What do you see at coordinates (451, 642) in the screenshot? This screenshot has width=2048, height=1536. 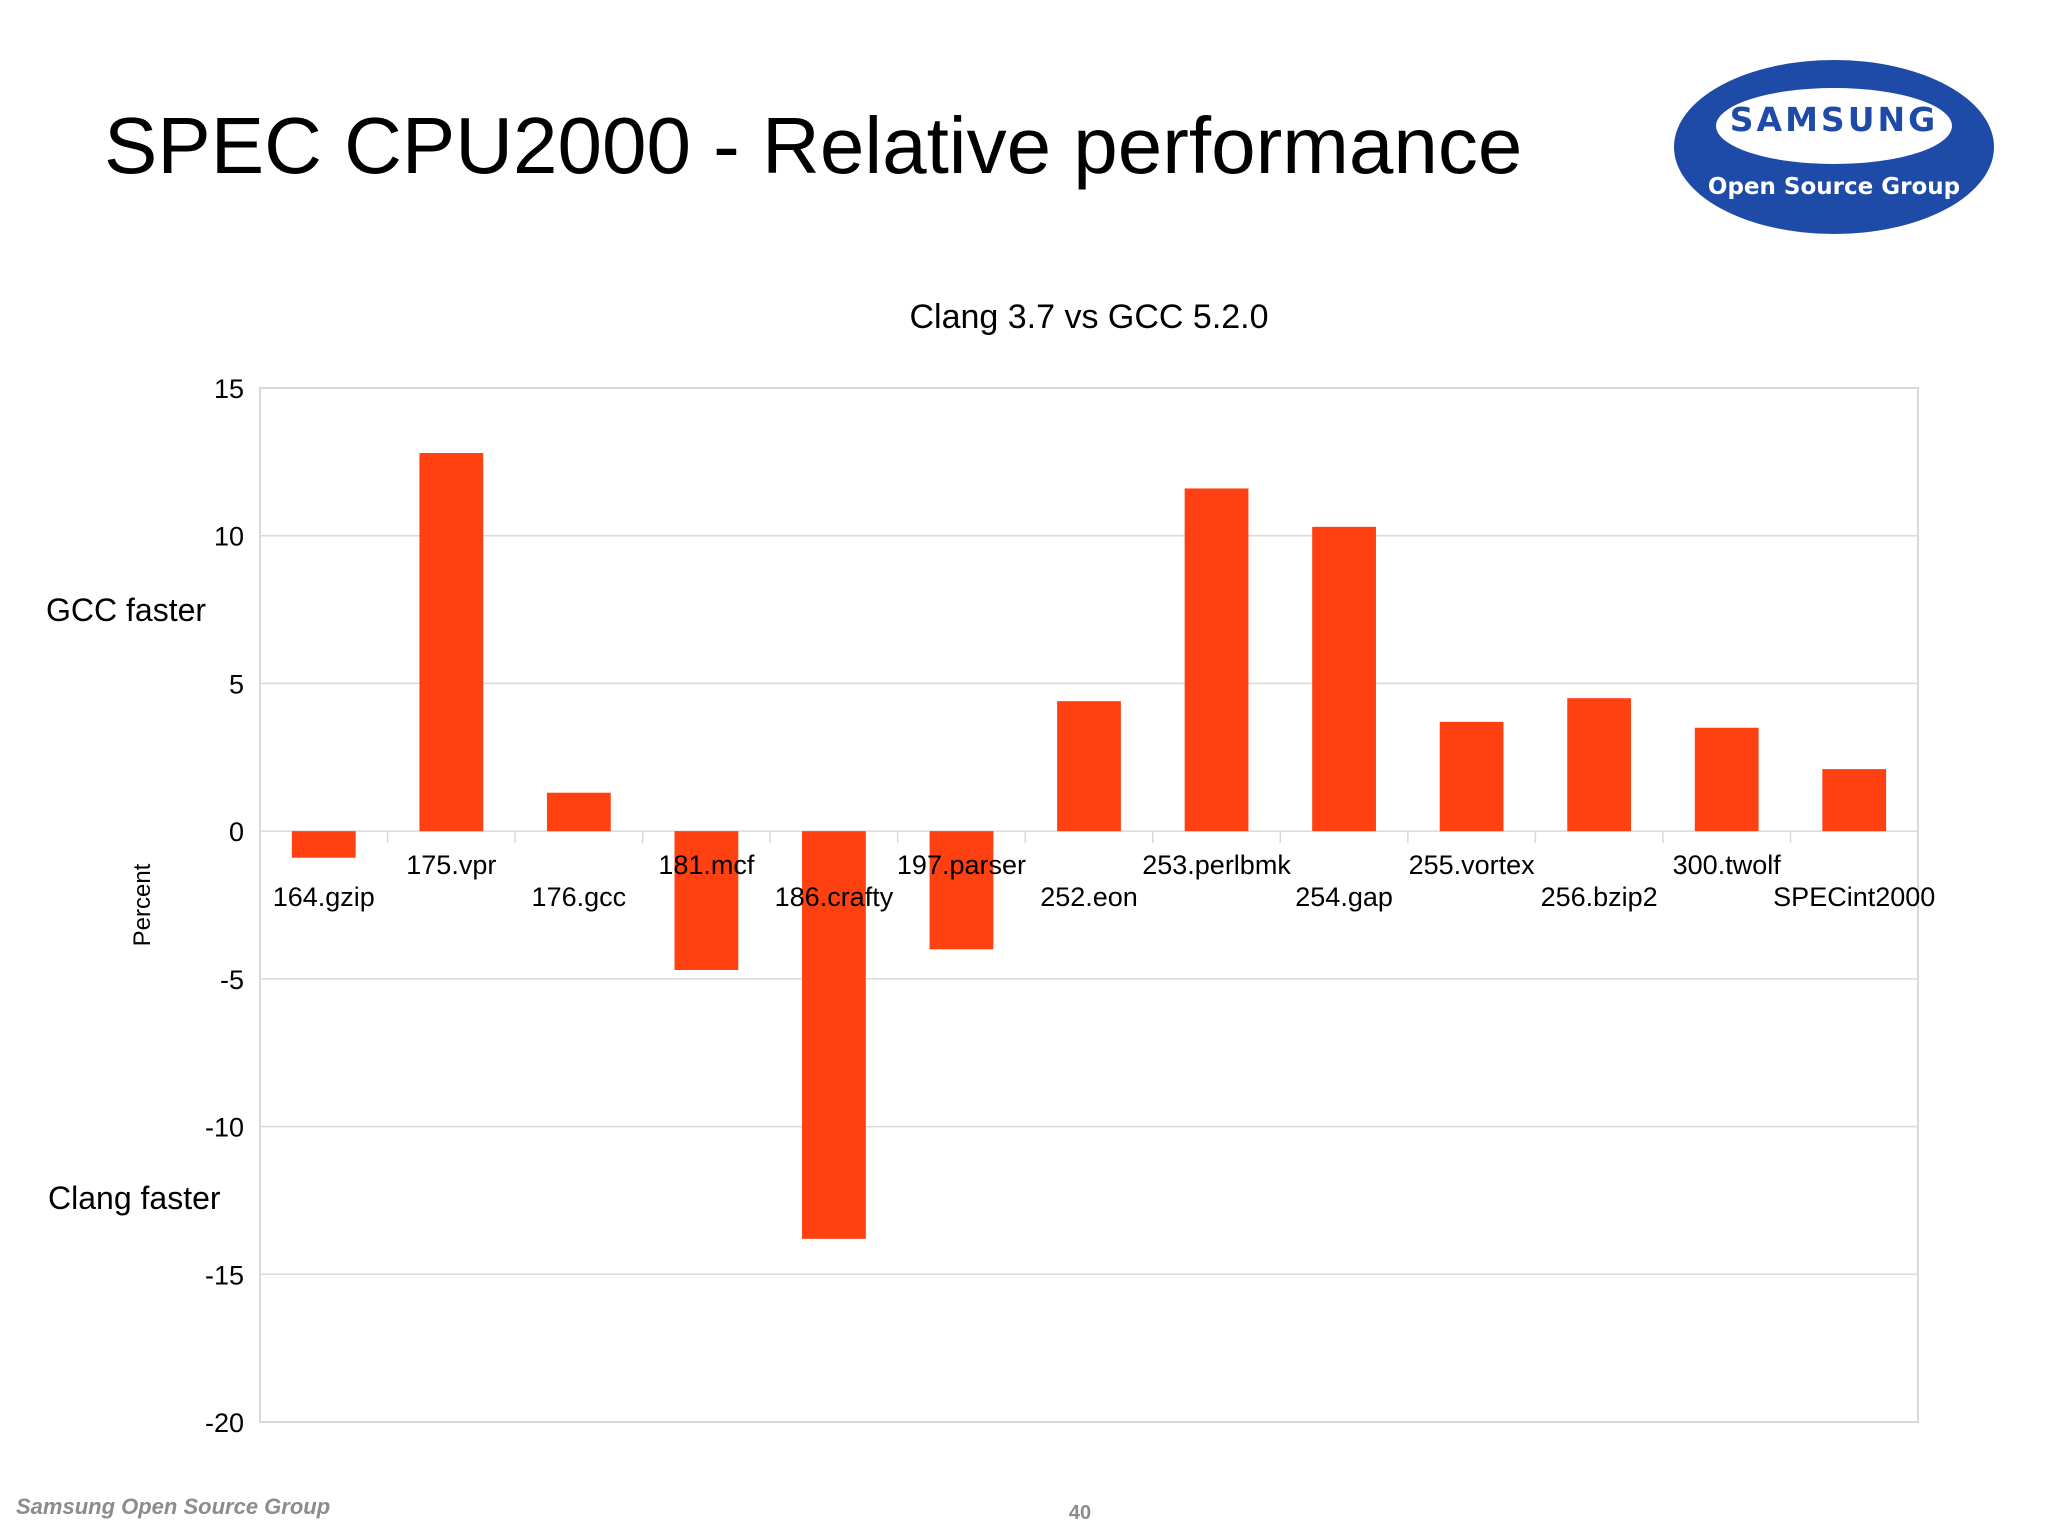 I see `bar-175-vpr` at bounding box center [451, 642].